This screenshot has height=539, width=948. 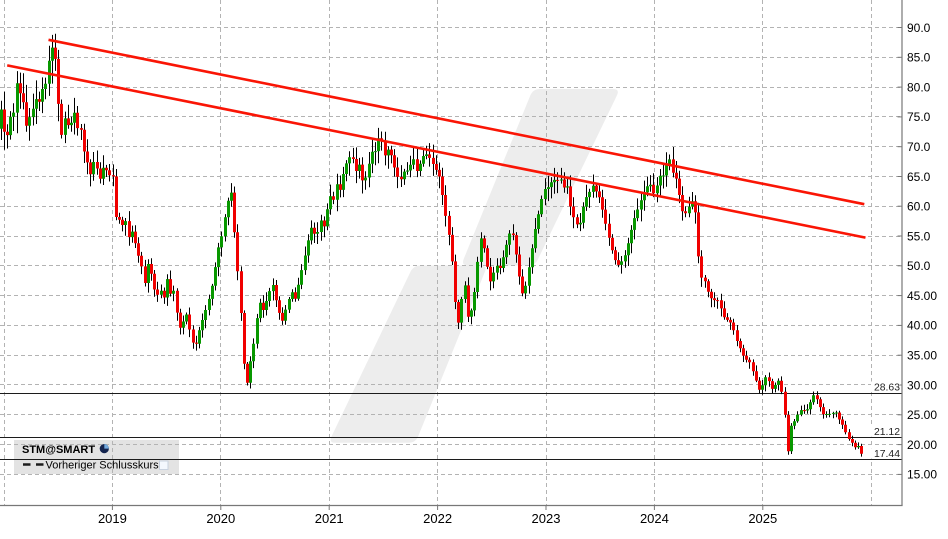 I want to click on svg-text: 70.0, so click(x=919, y=147).